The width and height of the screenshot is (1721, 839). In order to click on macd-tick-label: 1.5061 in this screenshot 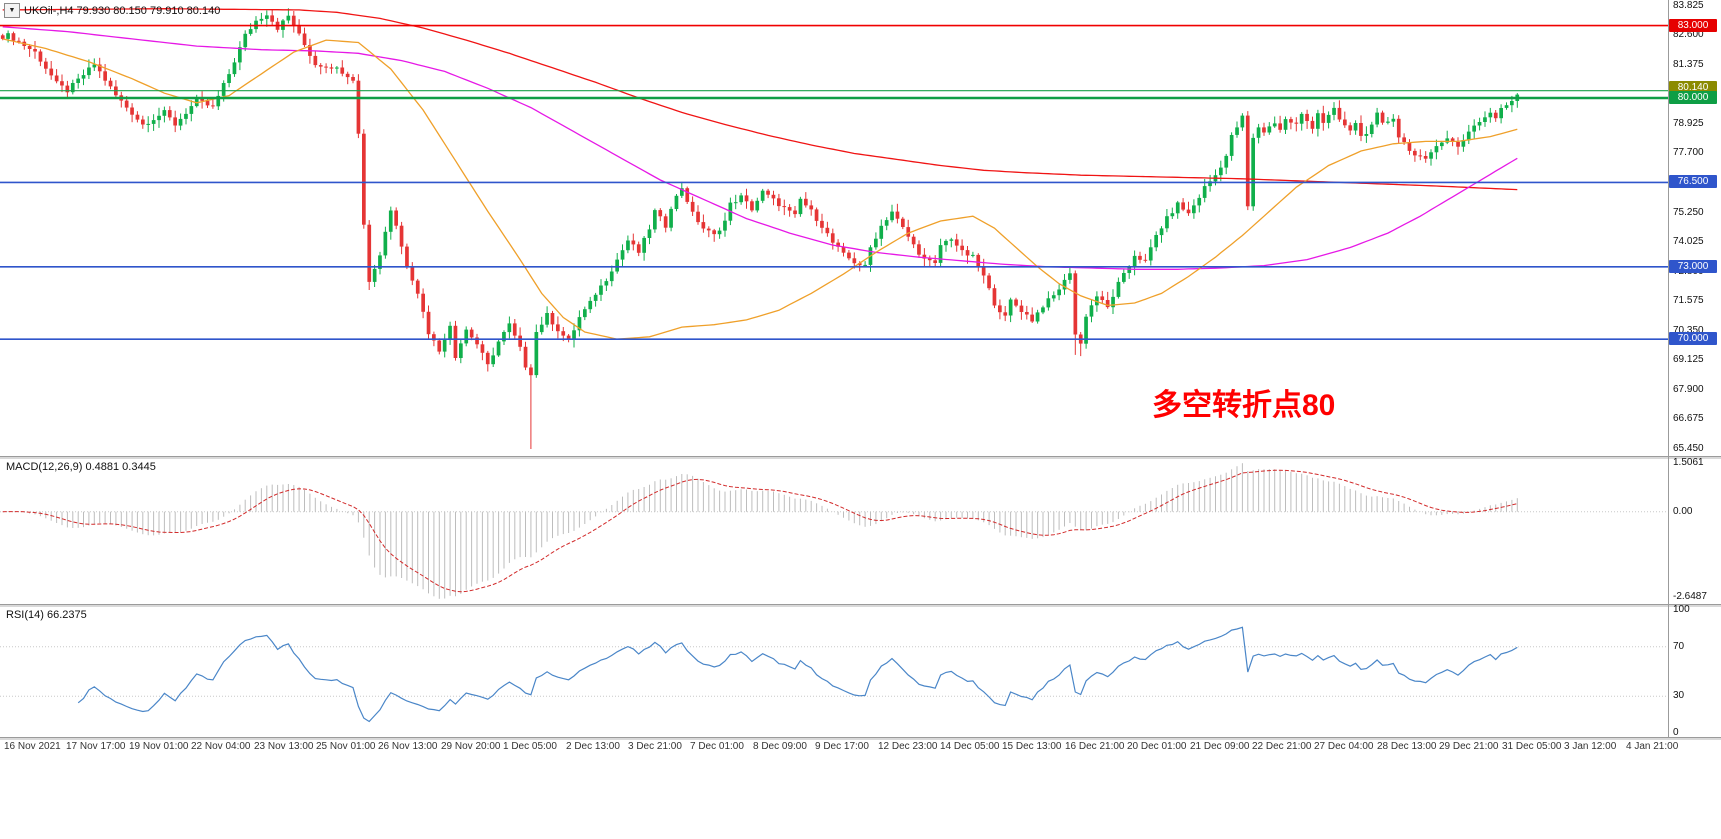, I will do `click(1688, 462)`.